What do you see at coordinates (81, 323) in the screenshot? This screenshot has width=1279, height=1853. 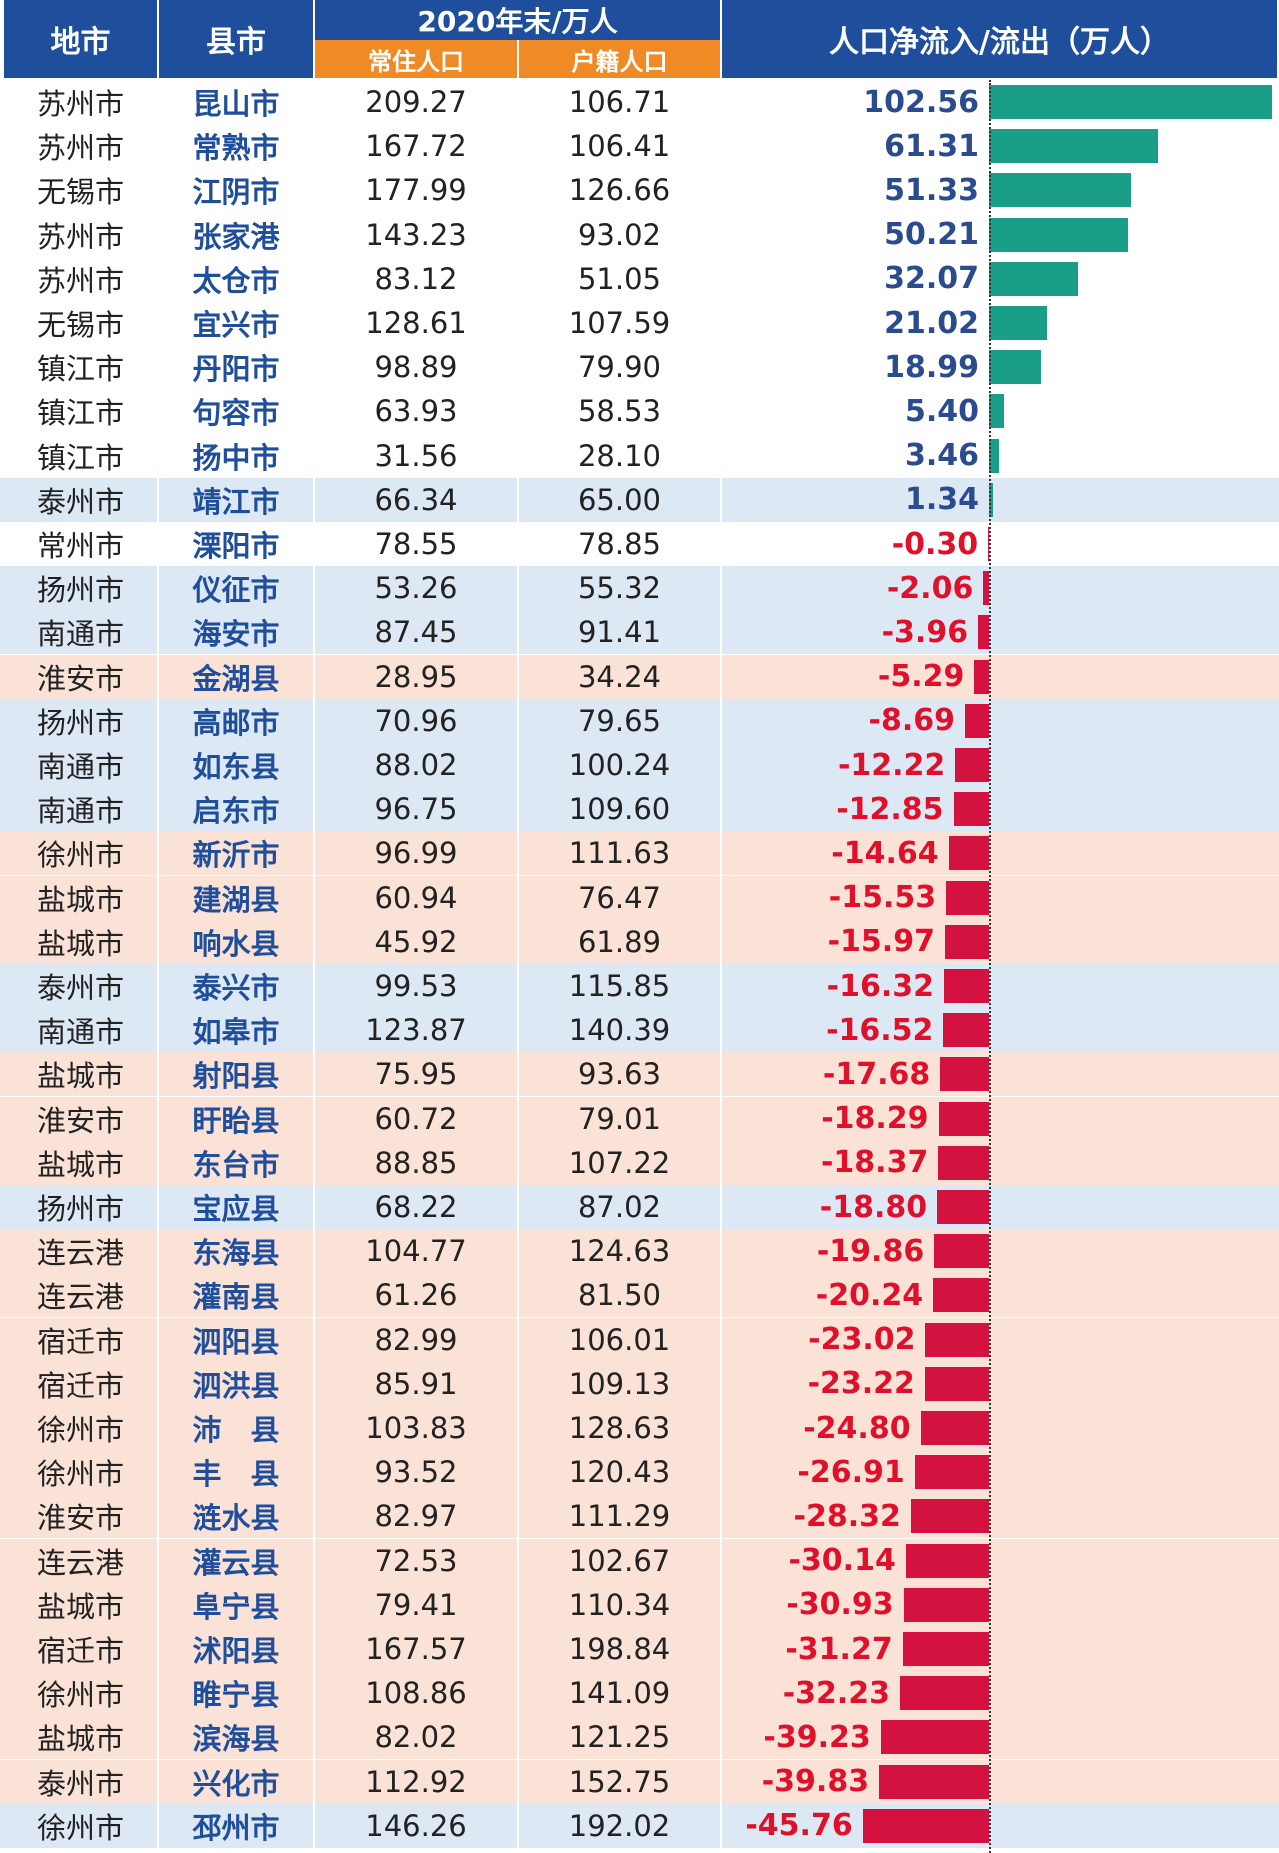 I see `city: 无锡市` at bounding box center [81, 323].